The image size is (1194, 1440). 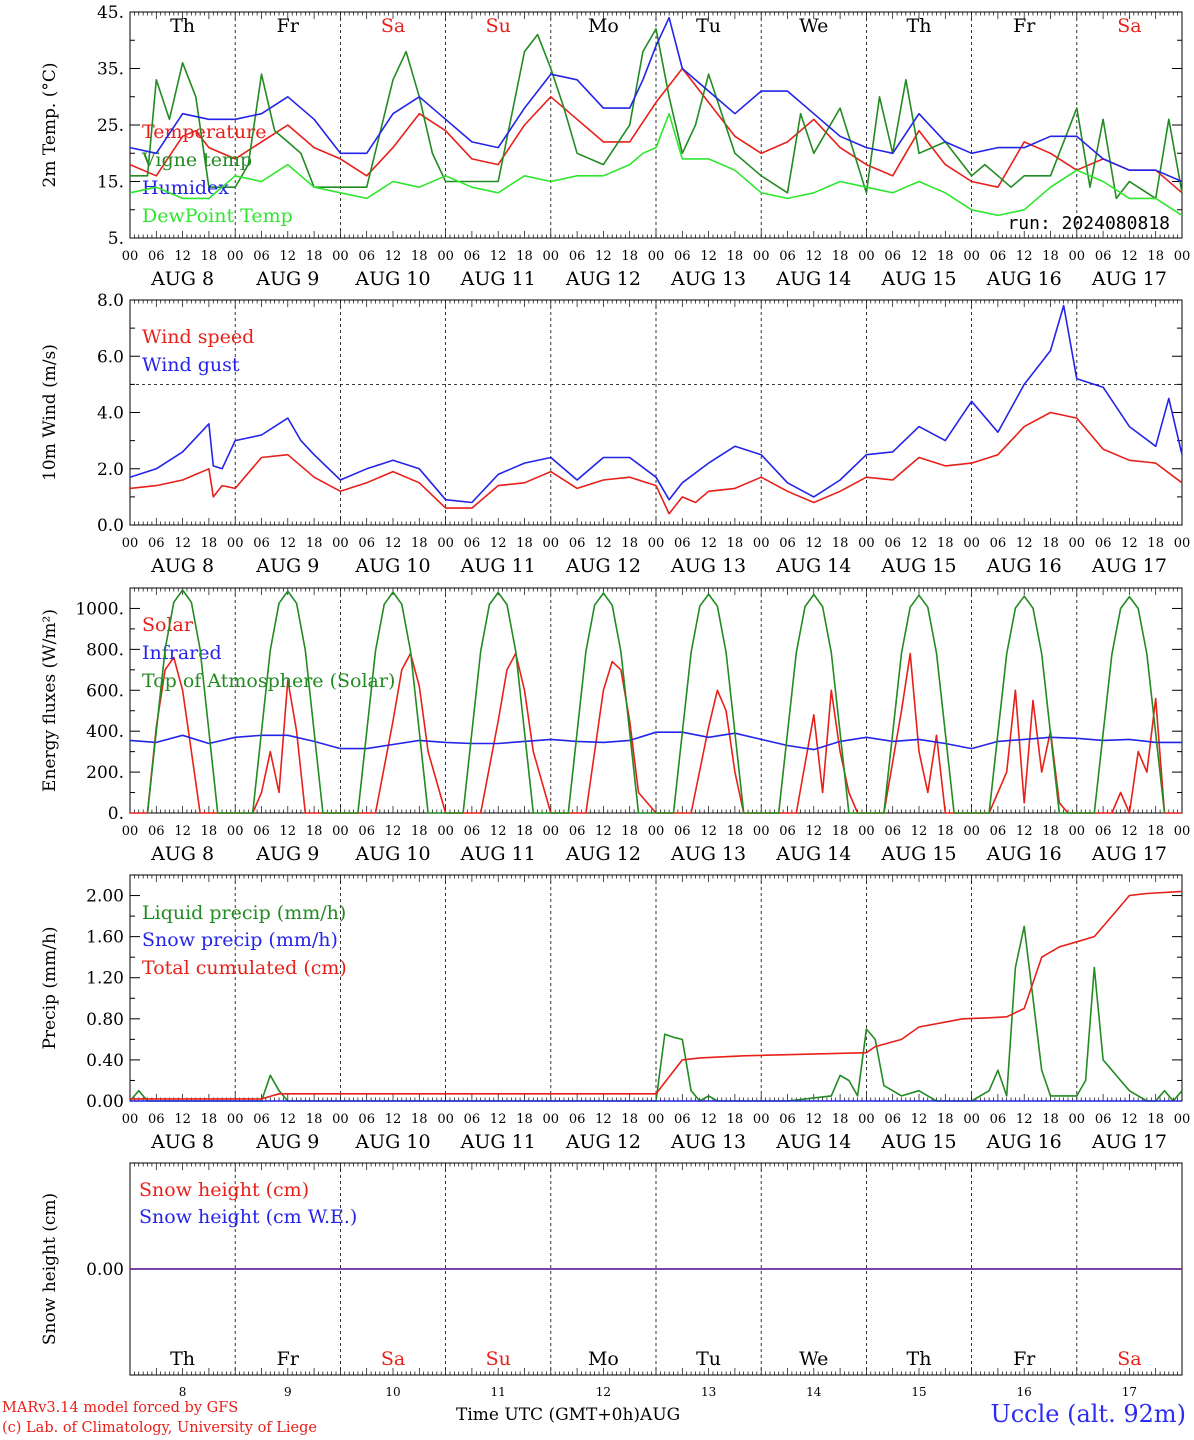 I want to click on legend-entry: Wind speed, so click(x=198, y=337).